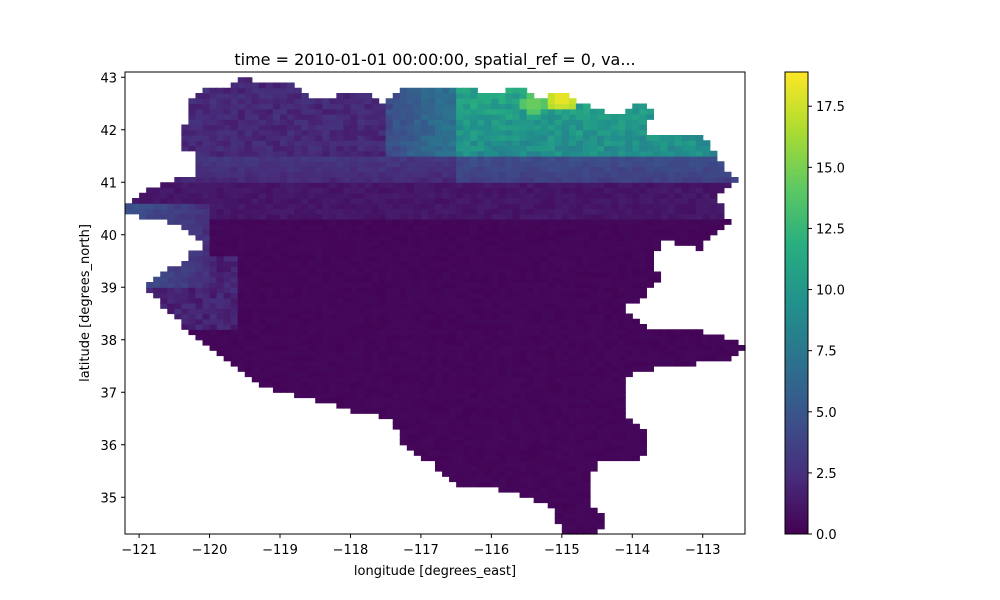 Image resolution: width=1000 pixels, height=600 pixels. I want to click on y-tick-label: 35, so click(108, 498).